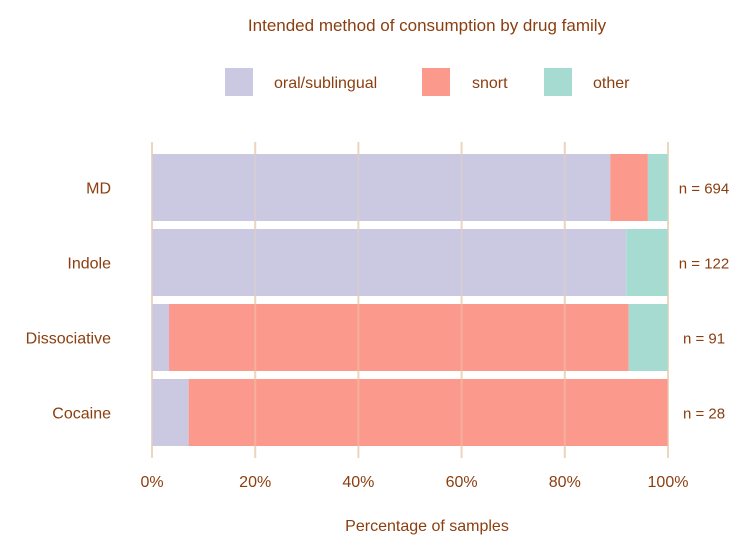 This screenshot has width=748, height=556. I want to click on x-axis-label: Percentage of samples, so click(427, 526).